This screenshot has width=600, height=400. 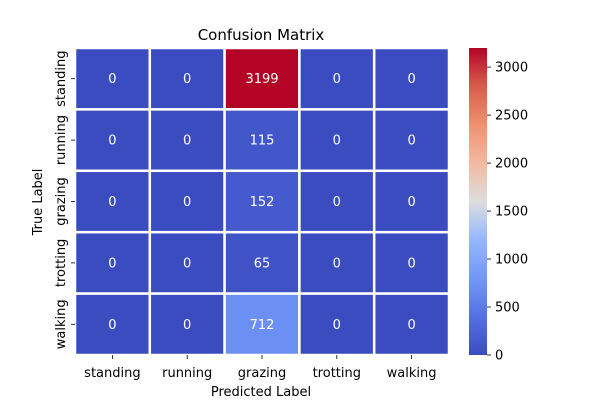 I want to click on colorbar-ticks: 0 500 1000 1500 2000 2500 3000, so click(x=507, y=212).